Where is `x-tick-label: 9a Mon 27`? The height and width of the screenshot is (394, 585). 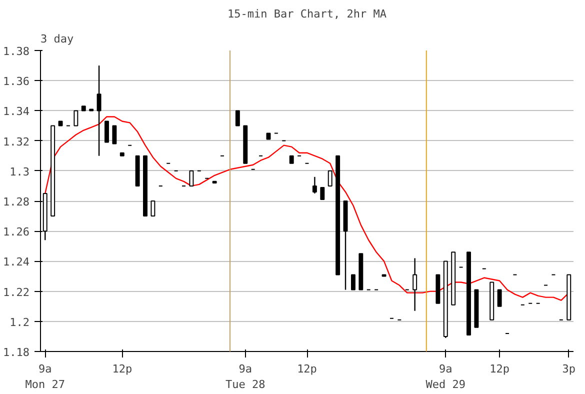
x-tick-label: 9a Mon 27 is located at coordinates (45, 377).